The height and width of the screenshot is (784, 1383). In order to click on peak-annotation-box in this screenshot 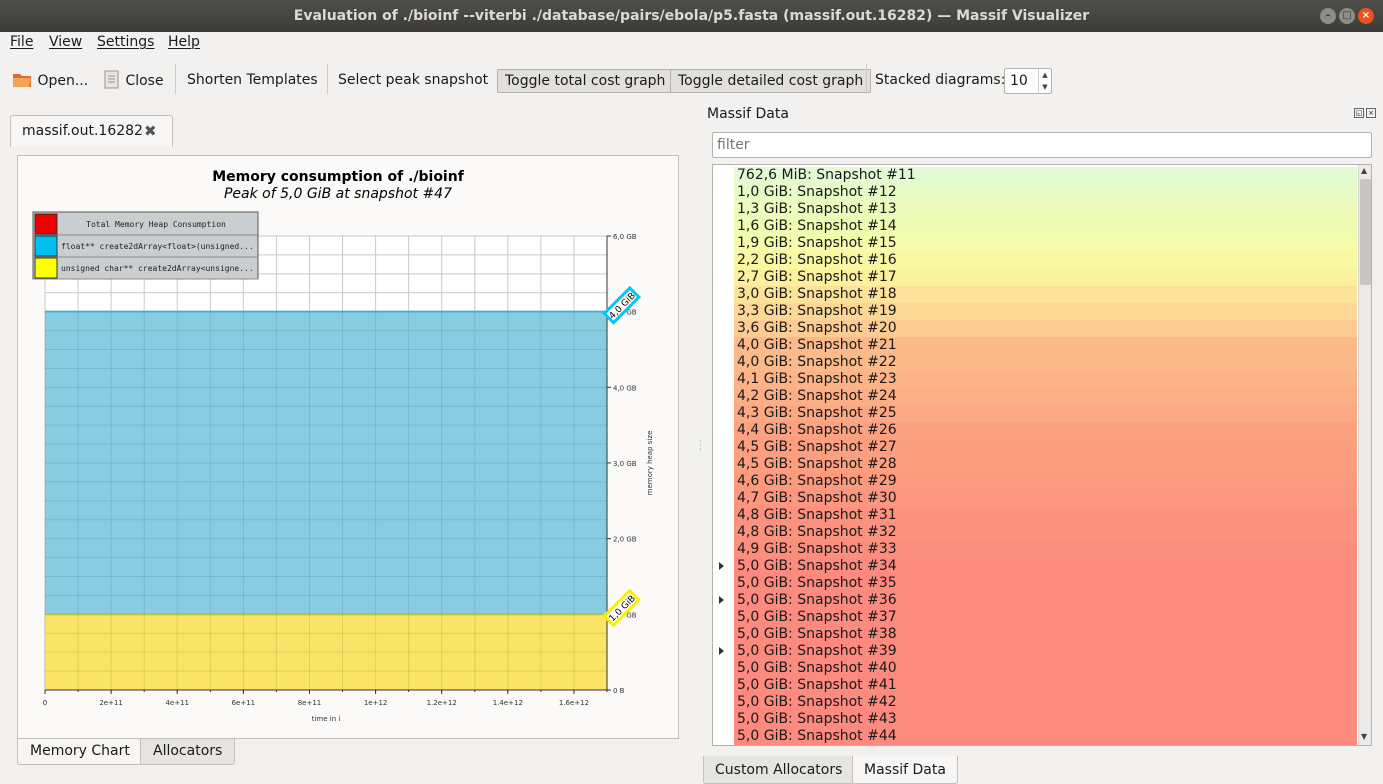, I will do `click(622, 608)`.